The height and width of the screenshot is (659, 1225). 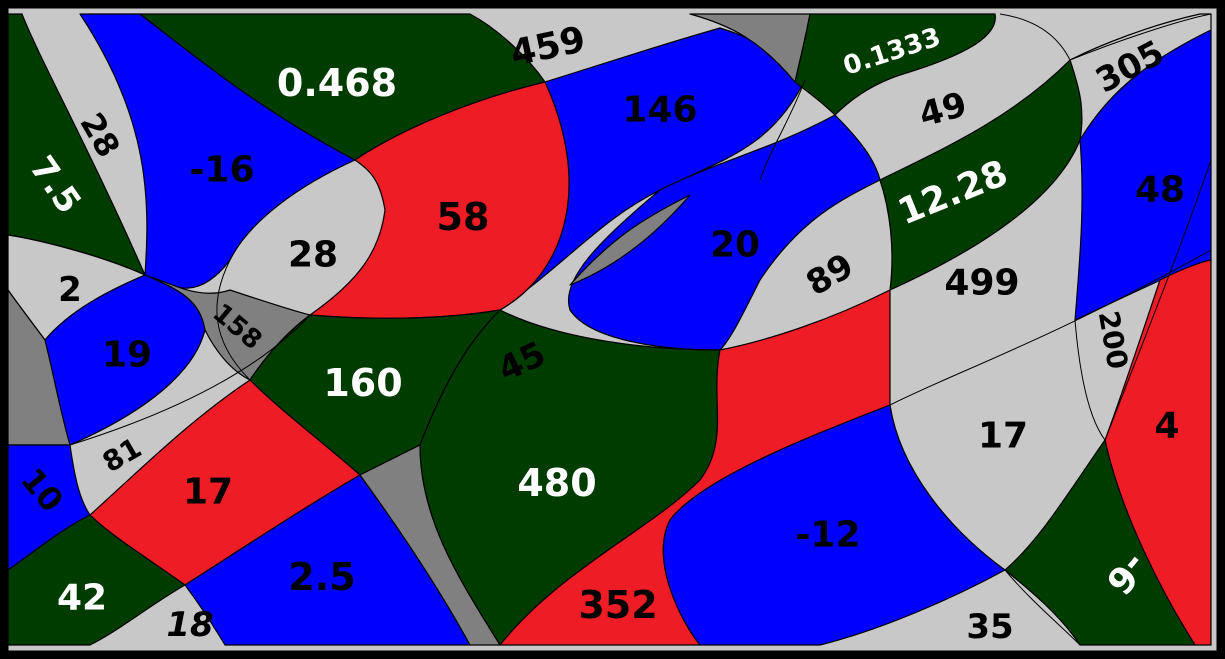 What do you see at coordinates (70, 290) in the screenshot?
I see `region-label-r-2: 2` at bounding box center [70, 290].